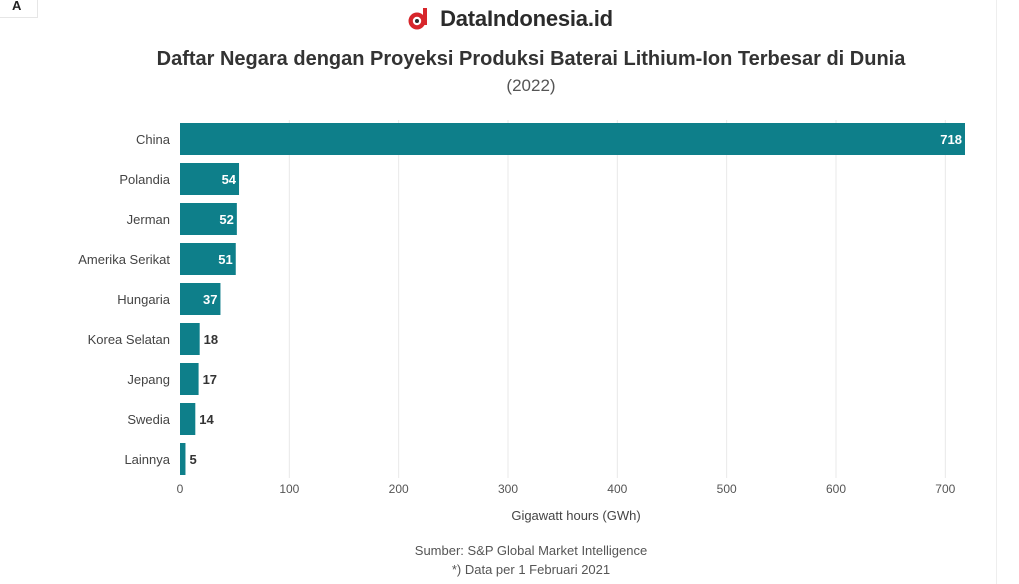 Image resolution: width=1019 pixels, height=584 pixels. Describe the element at coordinates (951, 139) in the screenshot. I see `bar-value-label: 718` at that location.